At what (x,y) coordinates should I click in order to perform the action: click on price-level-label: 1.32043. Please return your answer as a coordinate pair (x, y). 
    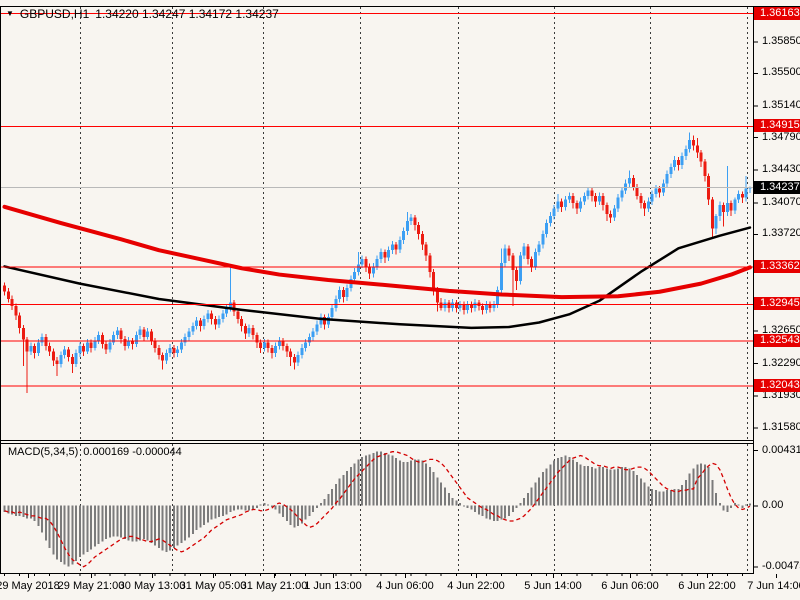
    Looking at the image, I should click on (777, 385).